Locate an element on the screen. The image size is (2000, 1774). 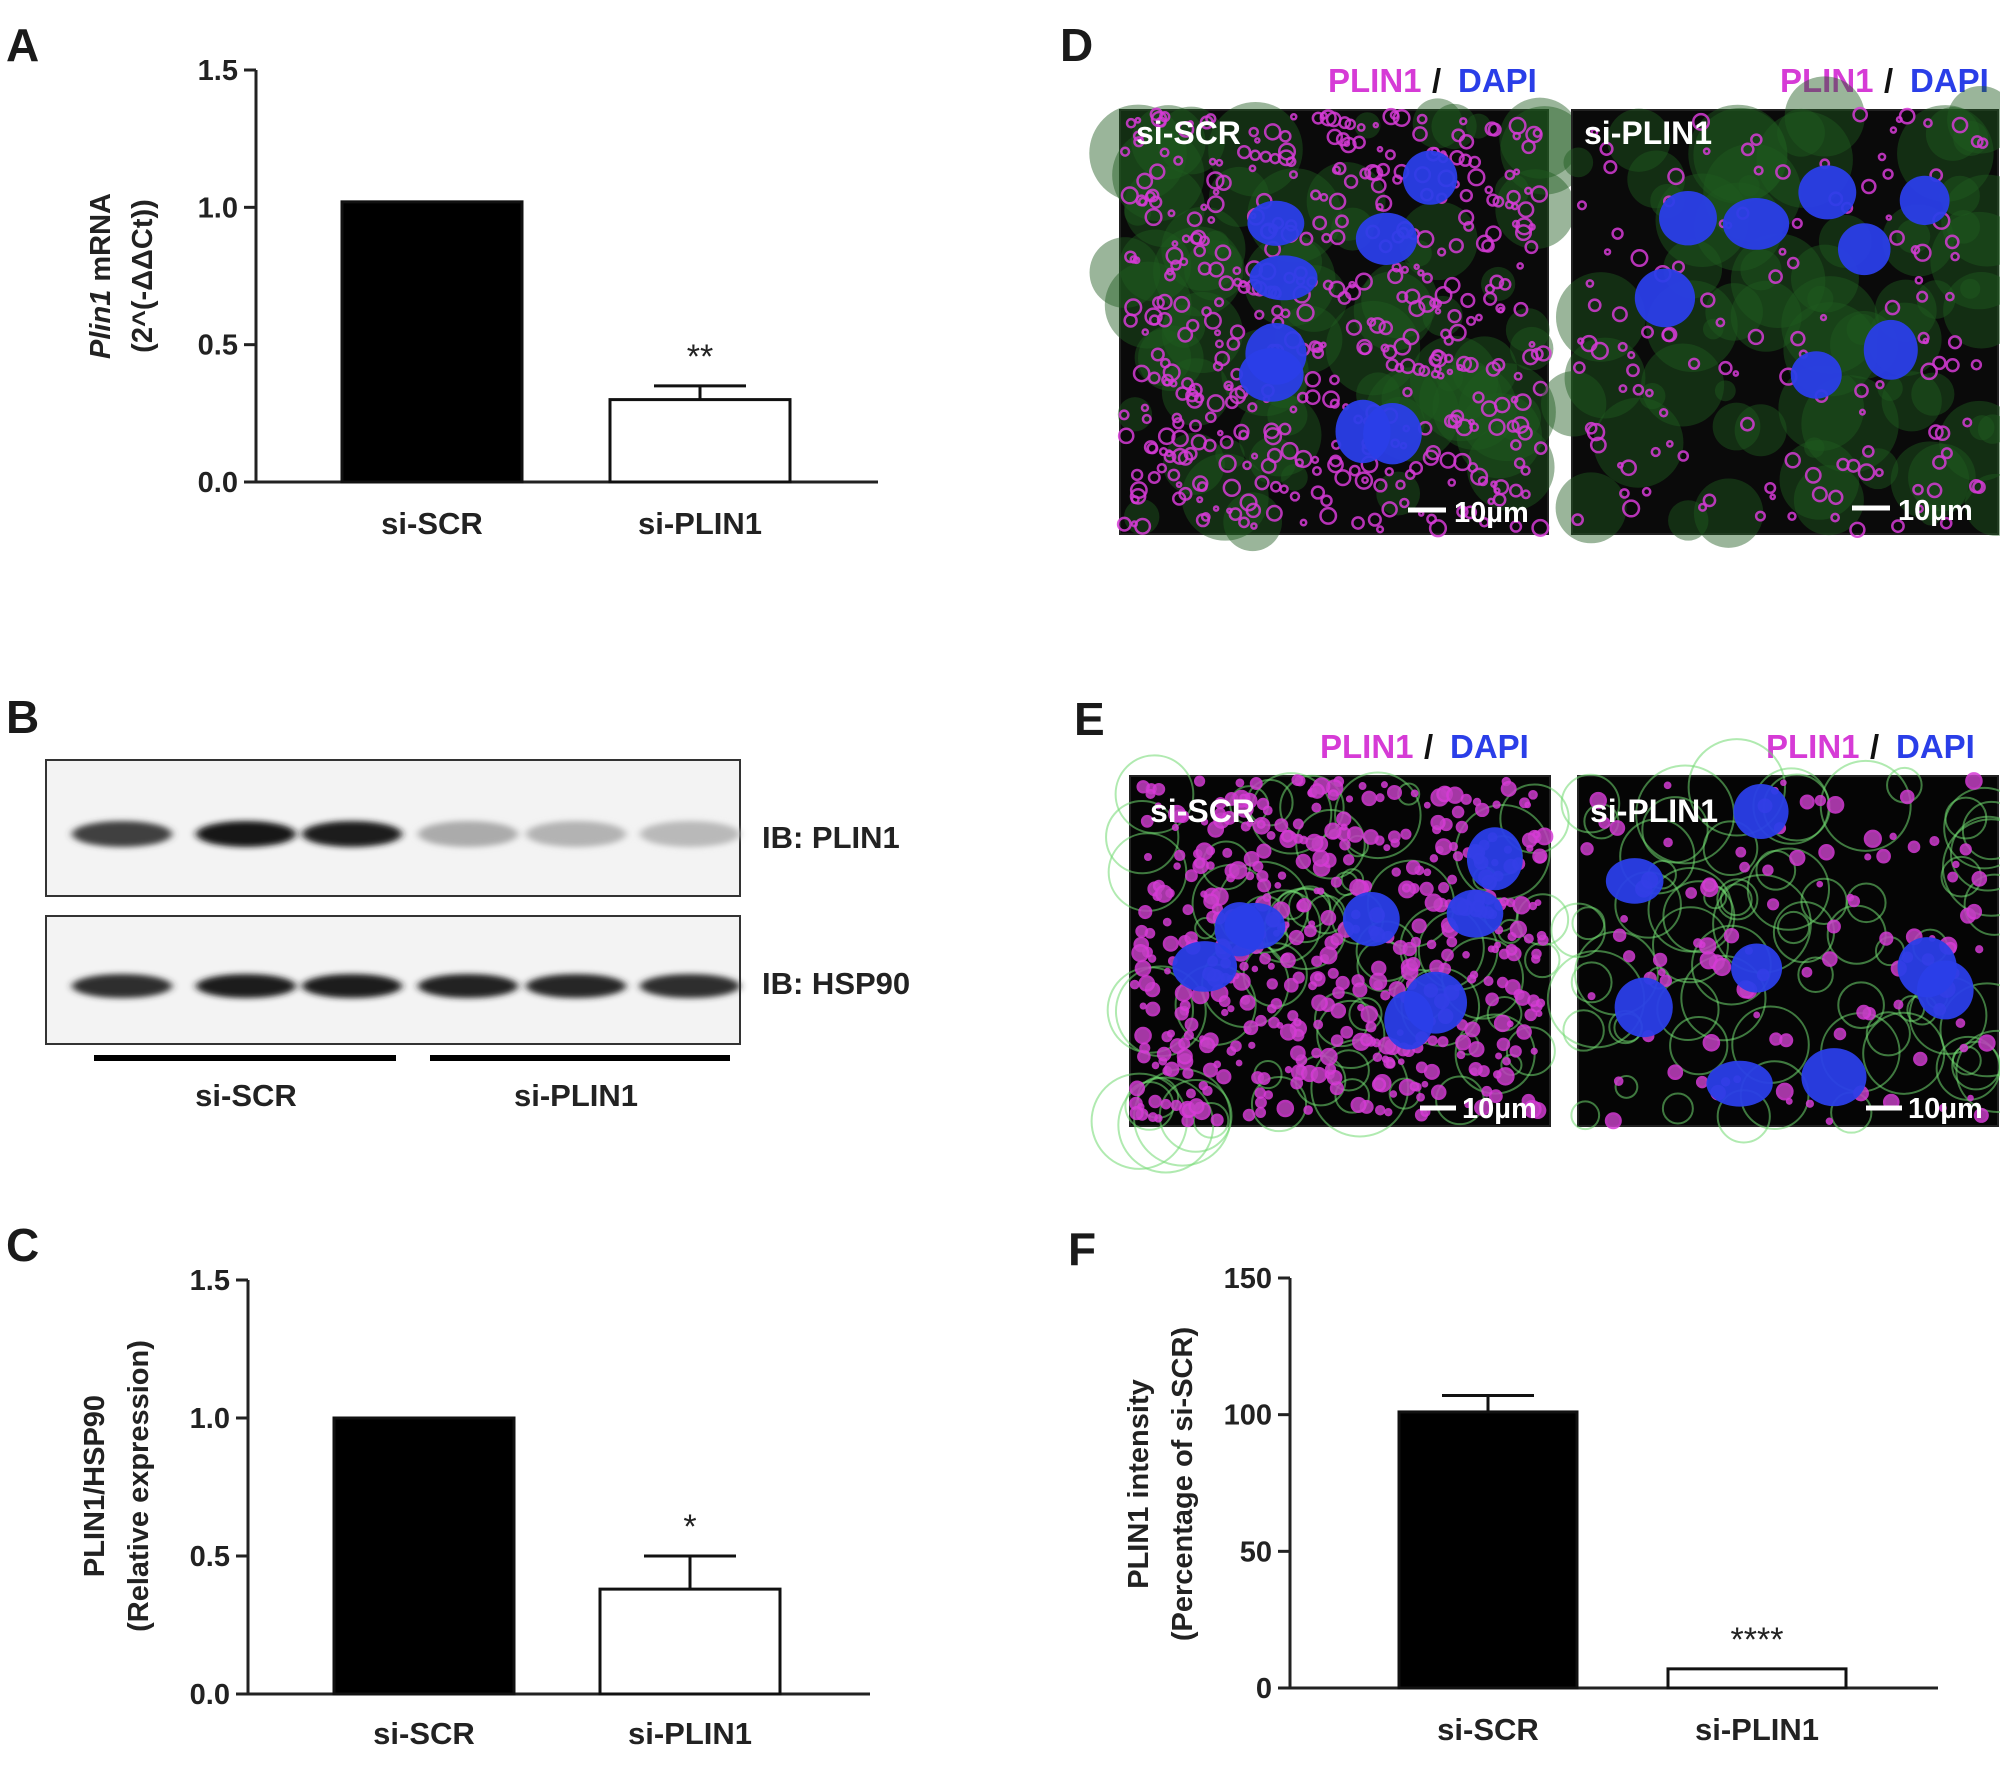
y-tick-label: 0.5 is located at coordinates (210, 1557).